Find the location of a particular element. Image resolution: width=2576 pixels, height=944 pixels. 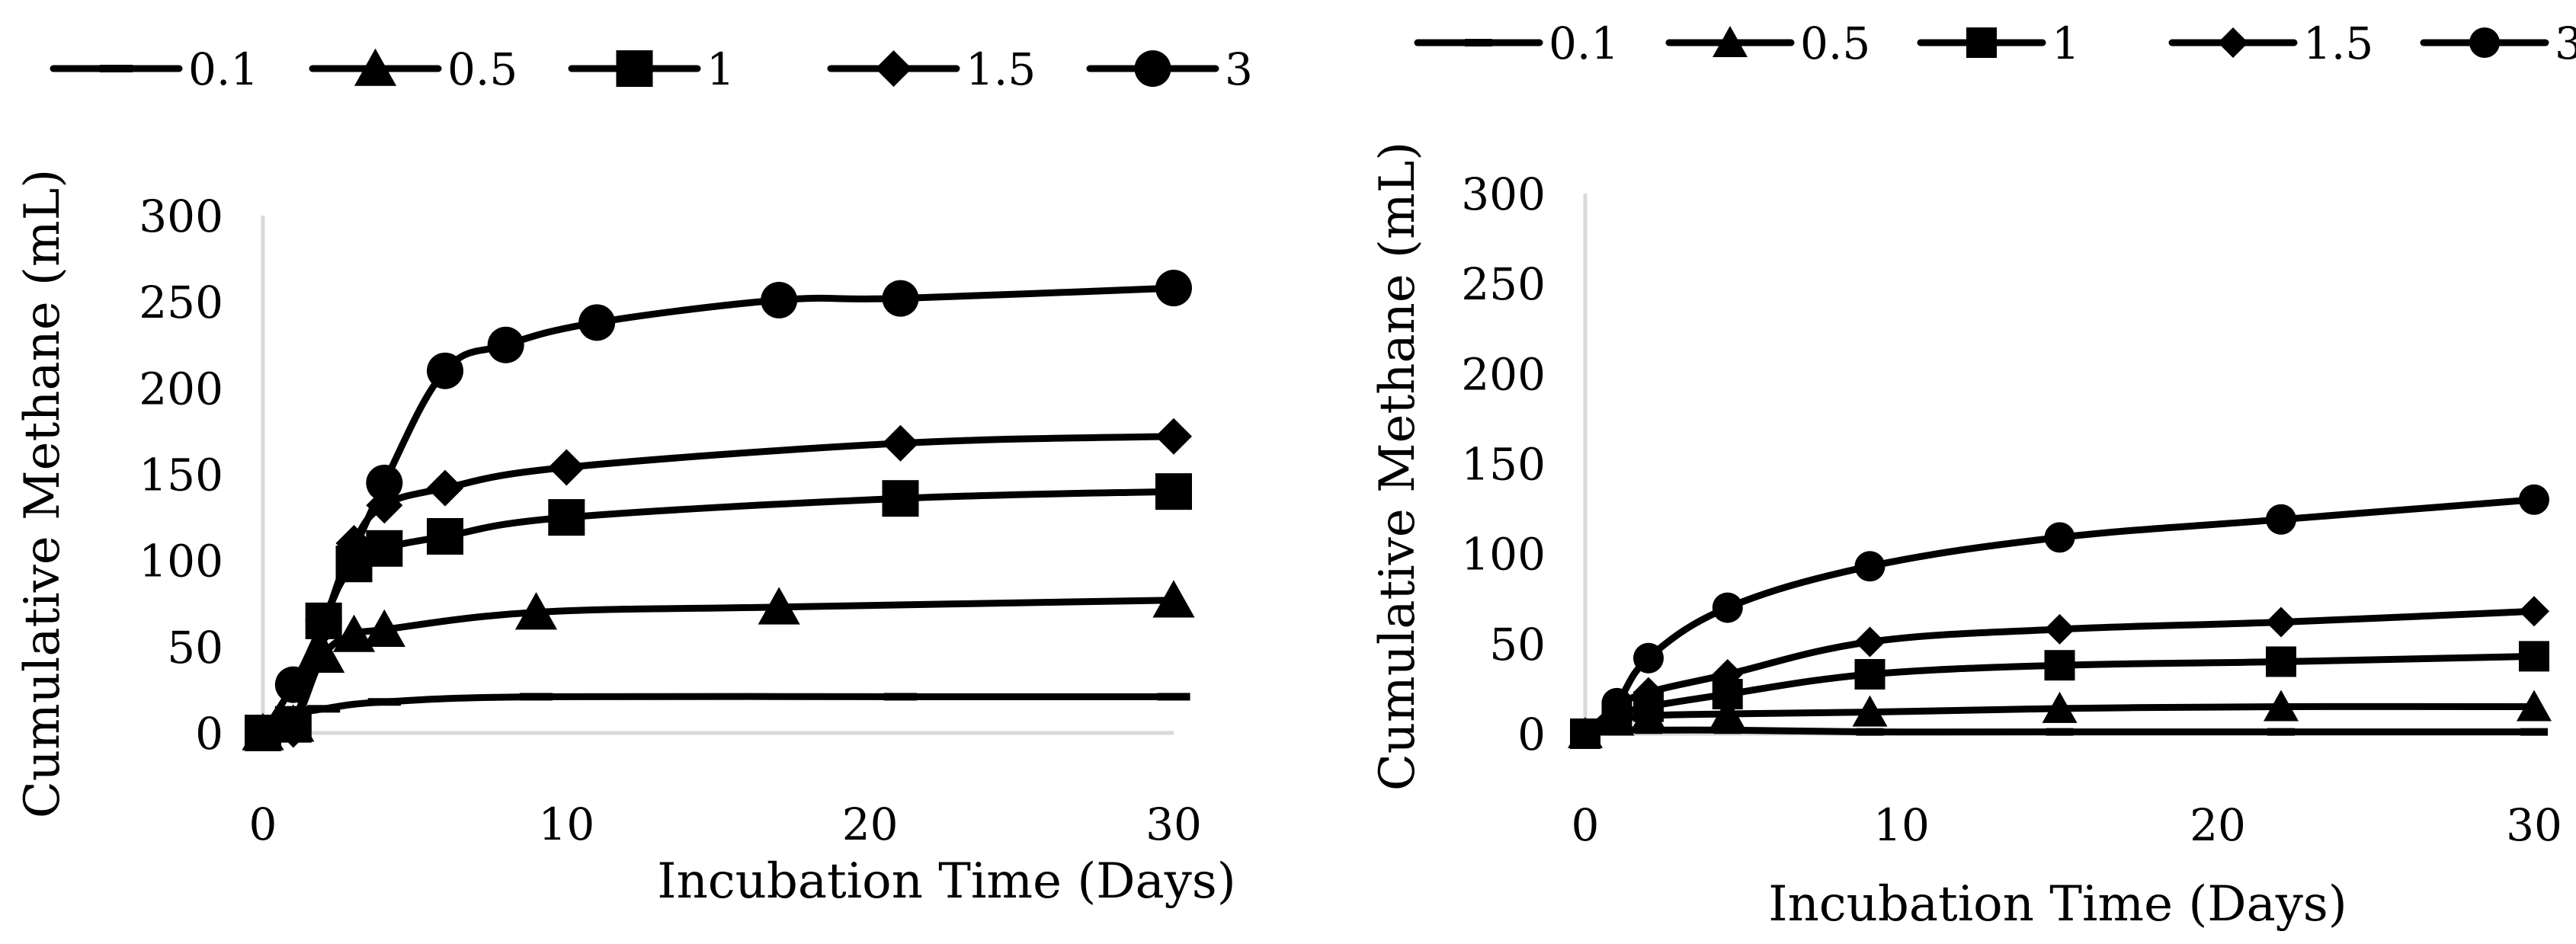

chart-1-y-tick-label: 100 is located at coordinates (181, 561).